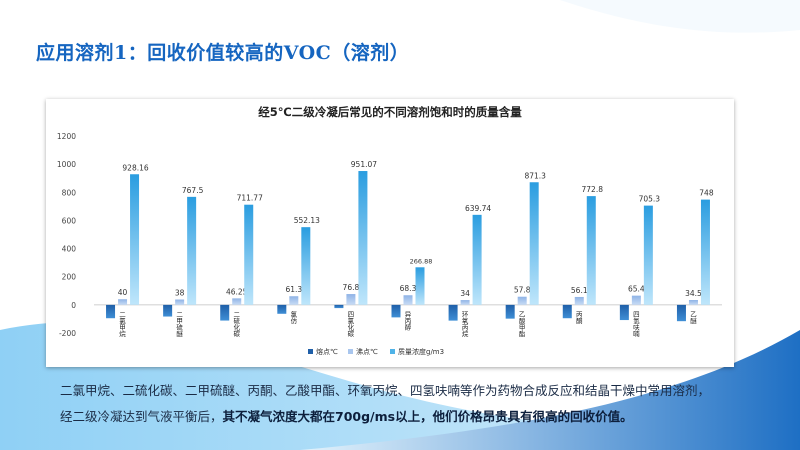 The height and width of the screenshot is (450, 800). What do you see at coordinates (350, 325) in the screenshot?
I see `category-label: 四氯化碳` at bounding box center [350, 325].